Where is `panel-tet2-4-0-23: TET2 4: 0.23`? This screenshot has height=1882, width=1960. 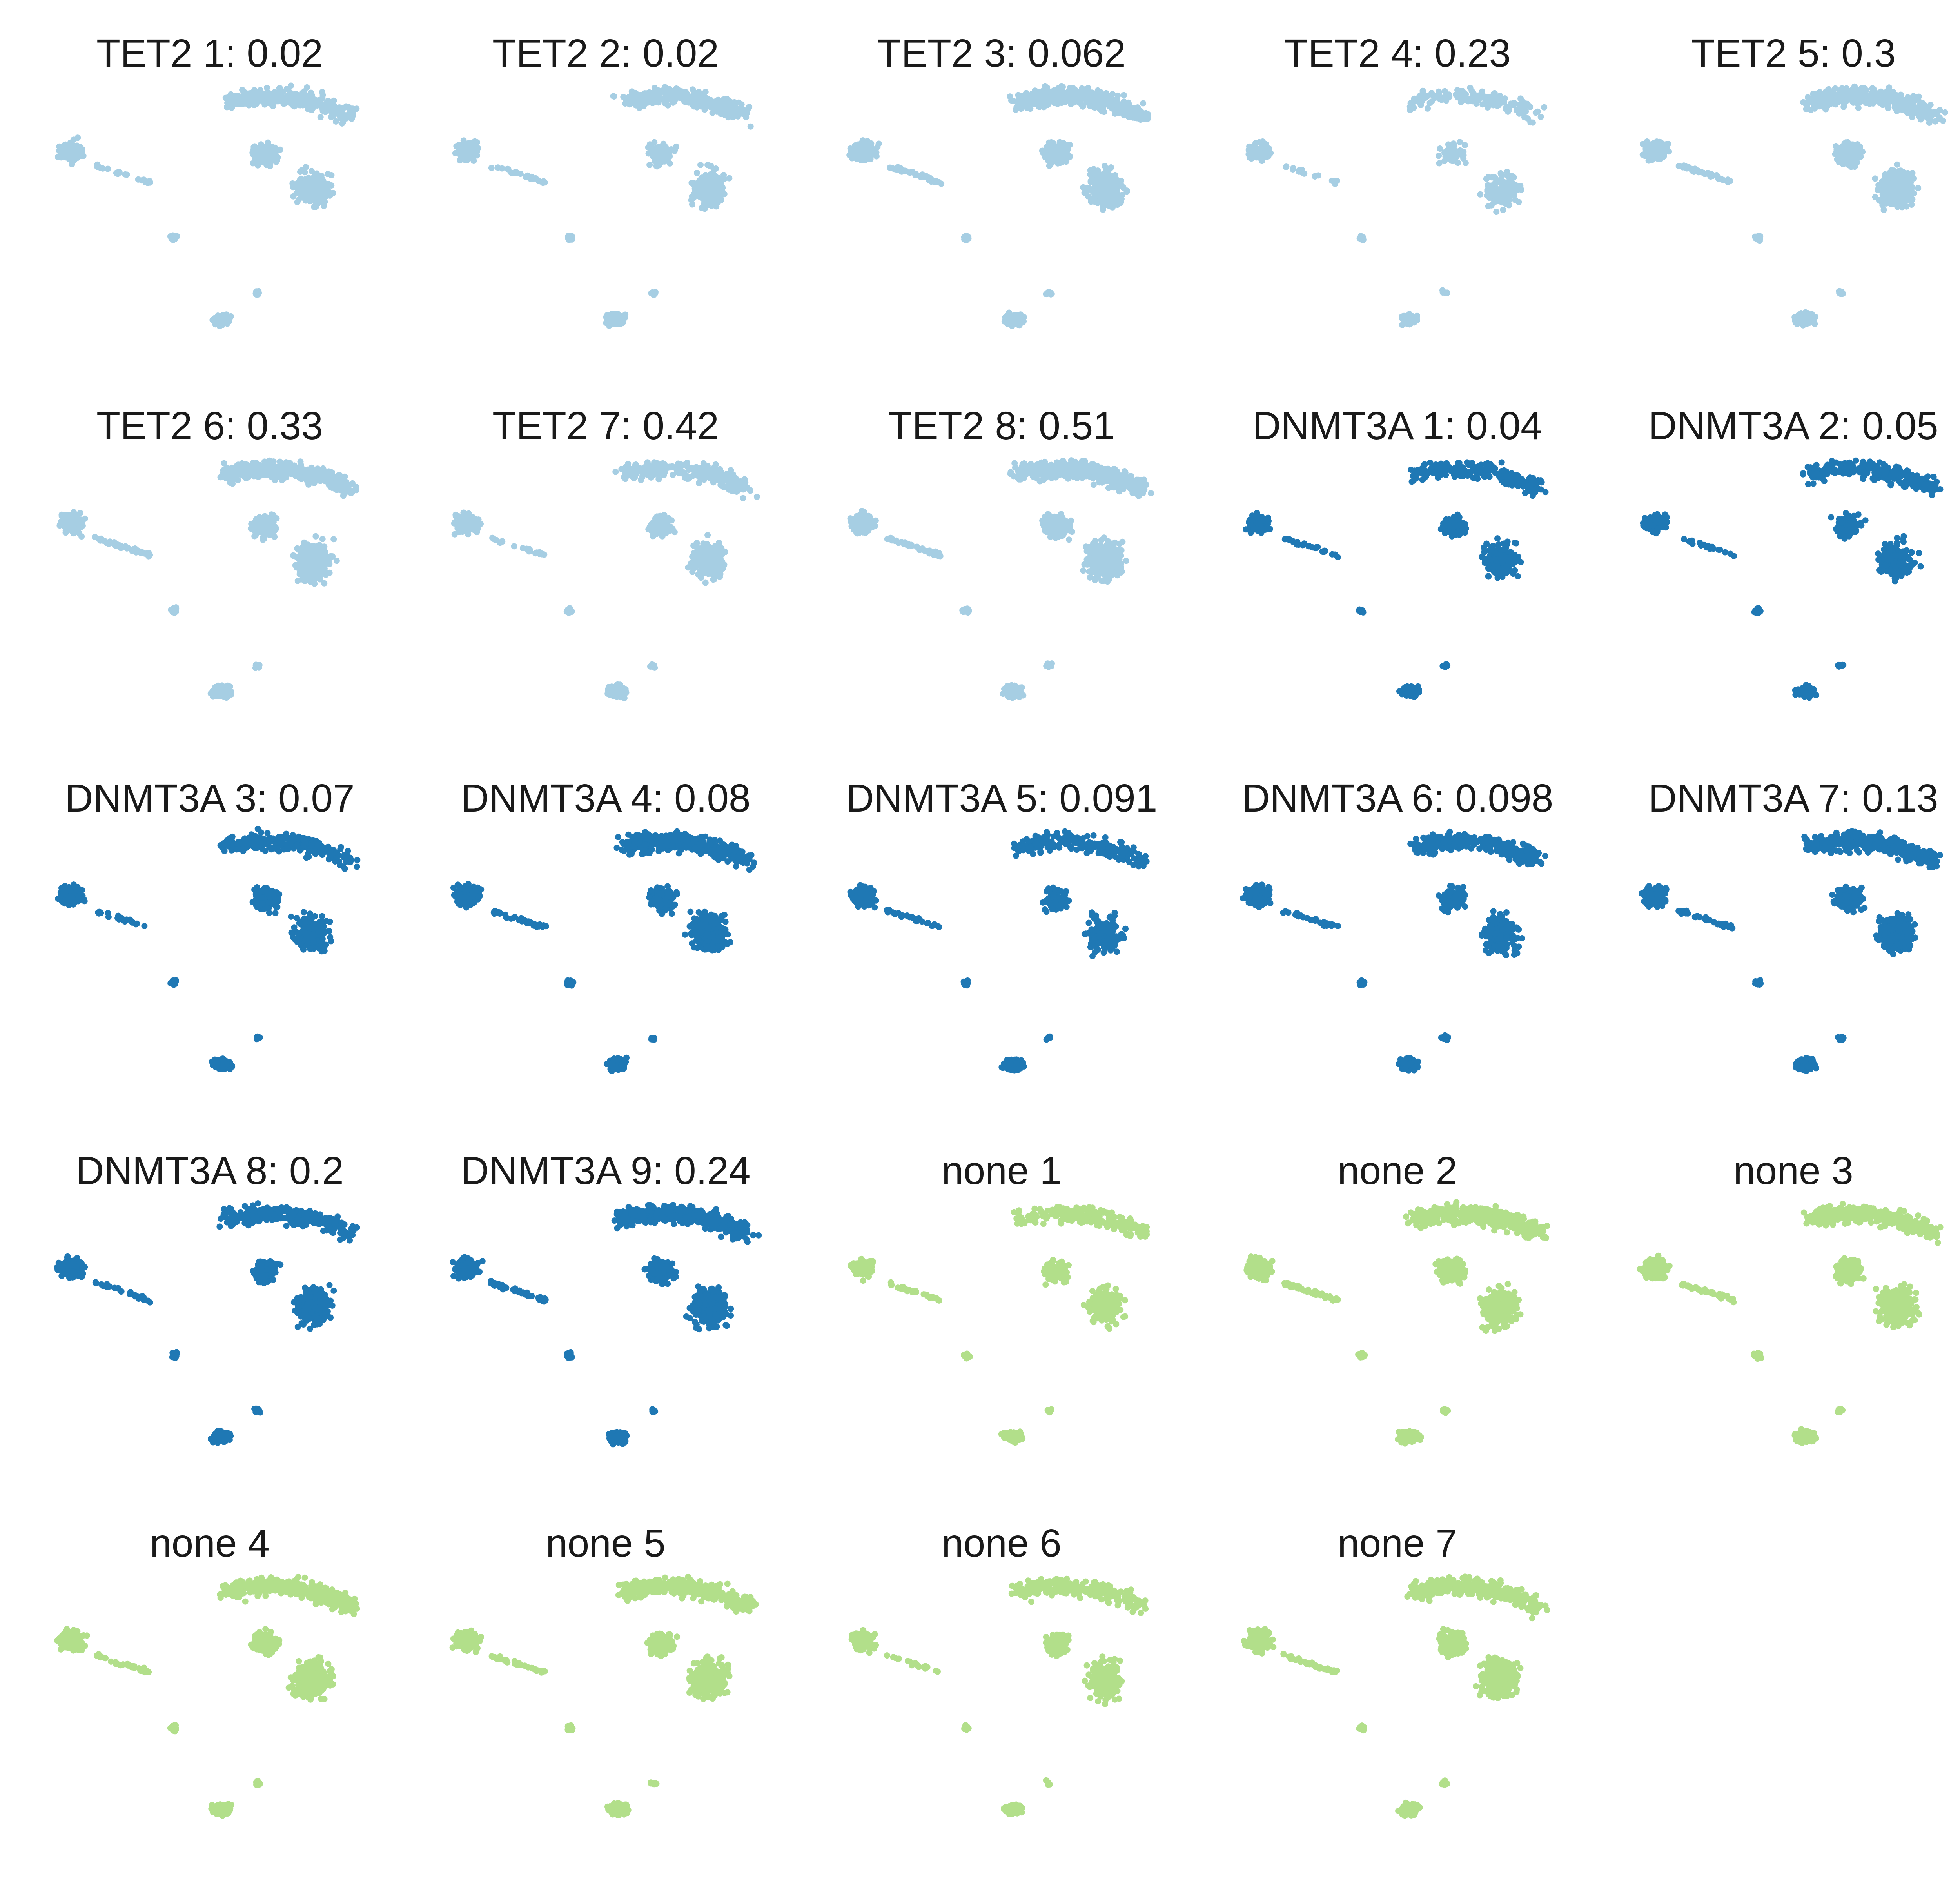 panel-tet2-4-0-23: TET2 4: 0.23 is located at coordinates (1396, 179).